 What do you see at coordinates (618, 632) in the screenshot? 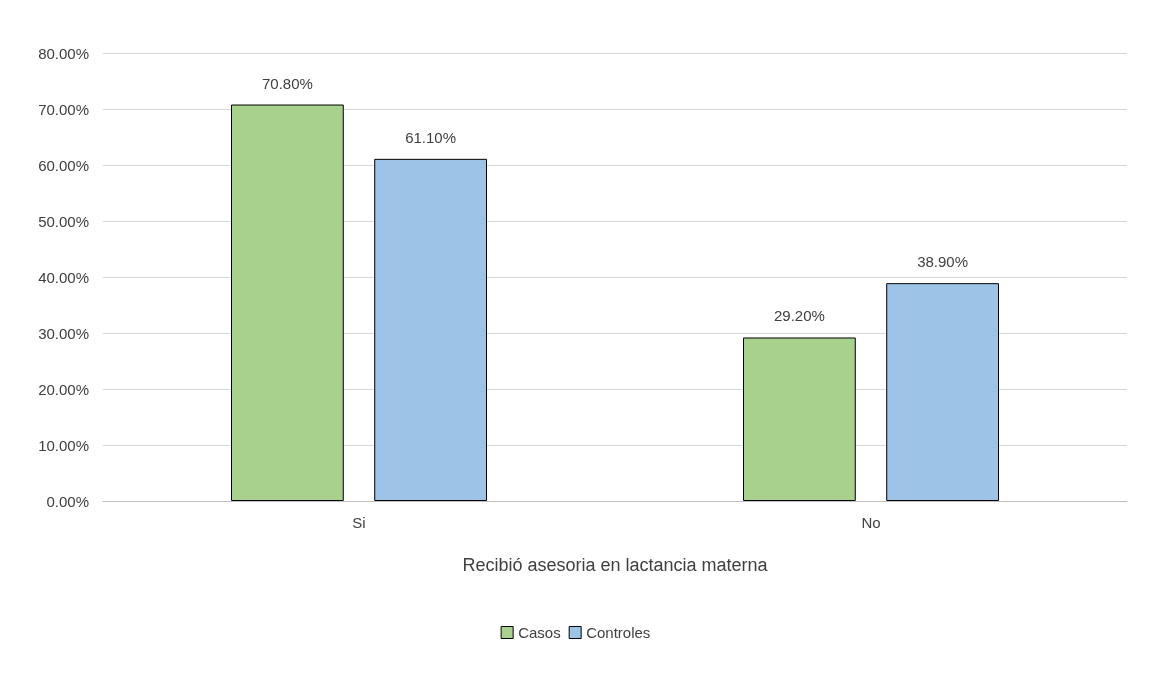
I see `legend-label: Controles` at bounding box center [618, 632].